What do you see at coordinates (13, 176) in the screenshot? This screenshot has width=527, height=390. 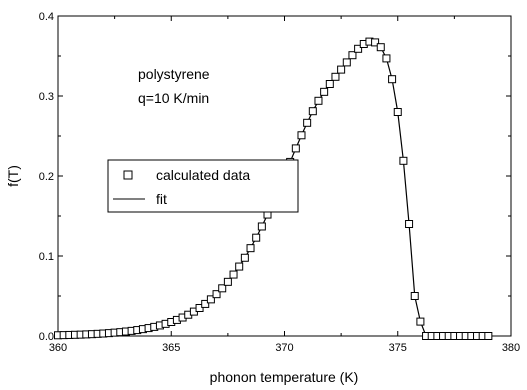 I see `y-axis-title: f(T)` at bounding box center [13, 176].